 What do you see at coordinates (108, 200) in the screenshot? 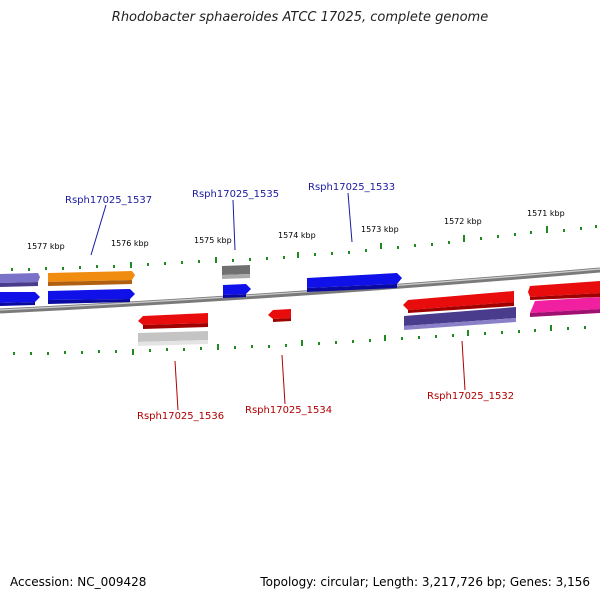
I see `gene-label: Rsph17025_1537` at bounding box center [108, 200].